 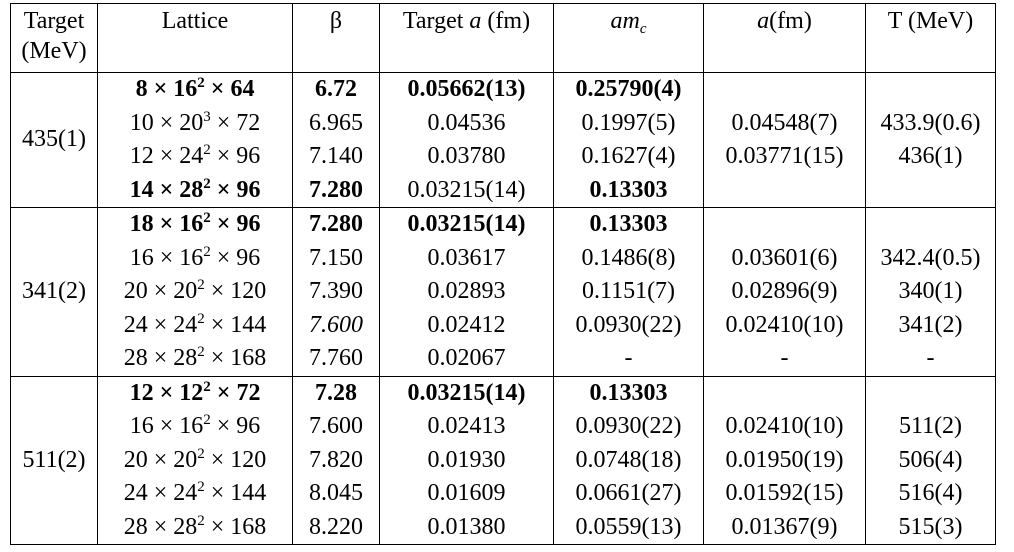 I want to click on target-cell: 511(2), so click(x=54, y=460).